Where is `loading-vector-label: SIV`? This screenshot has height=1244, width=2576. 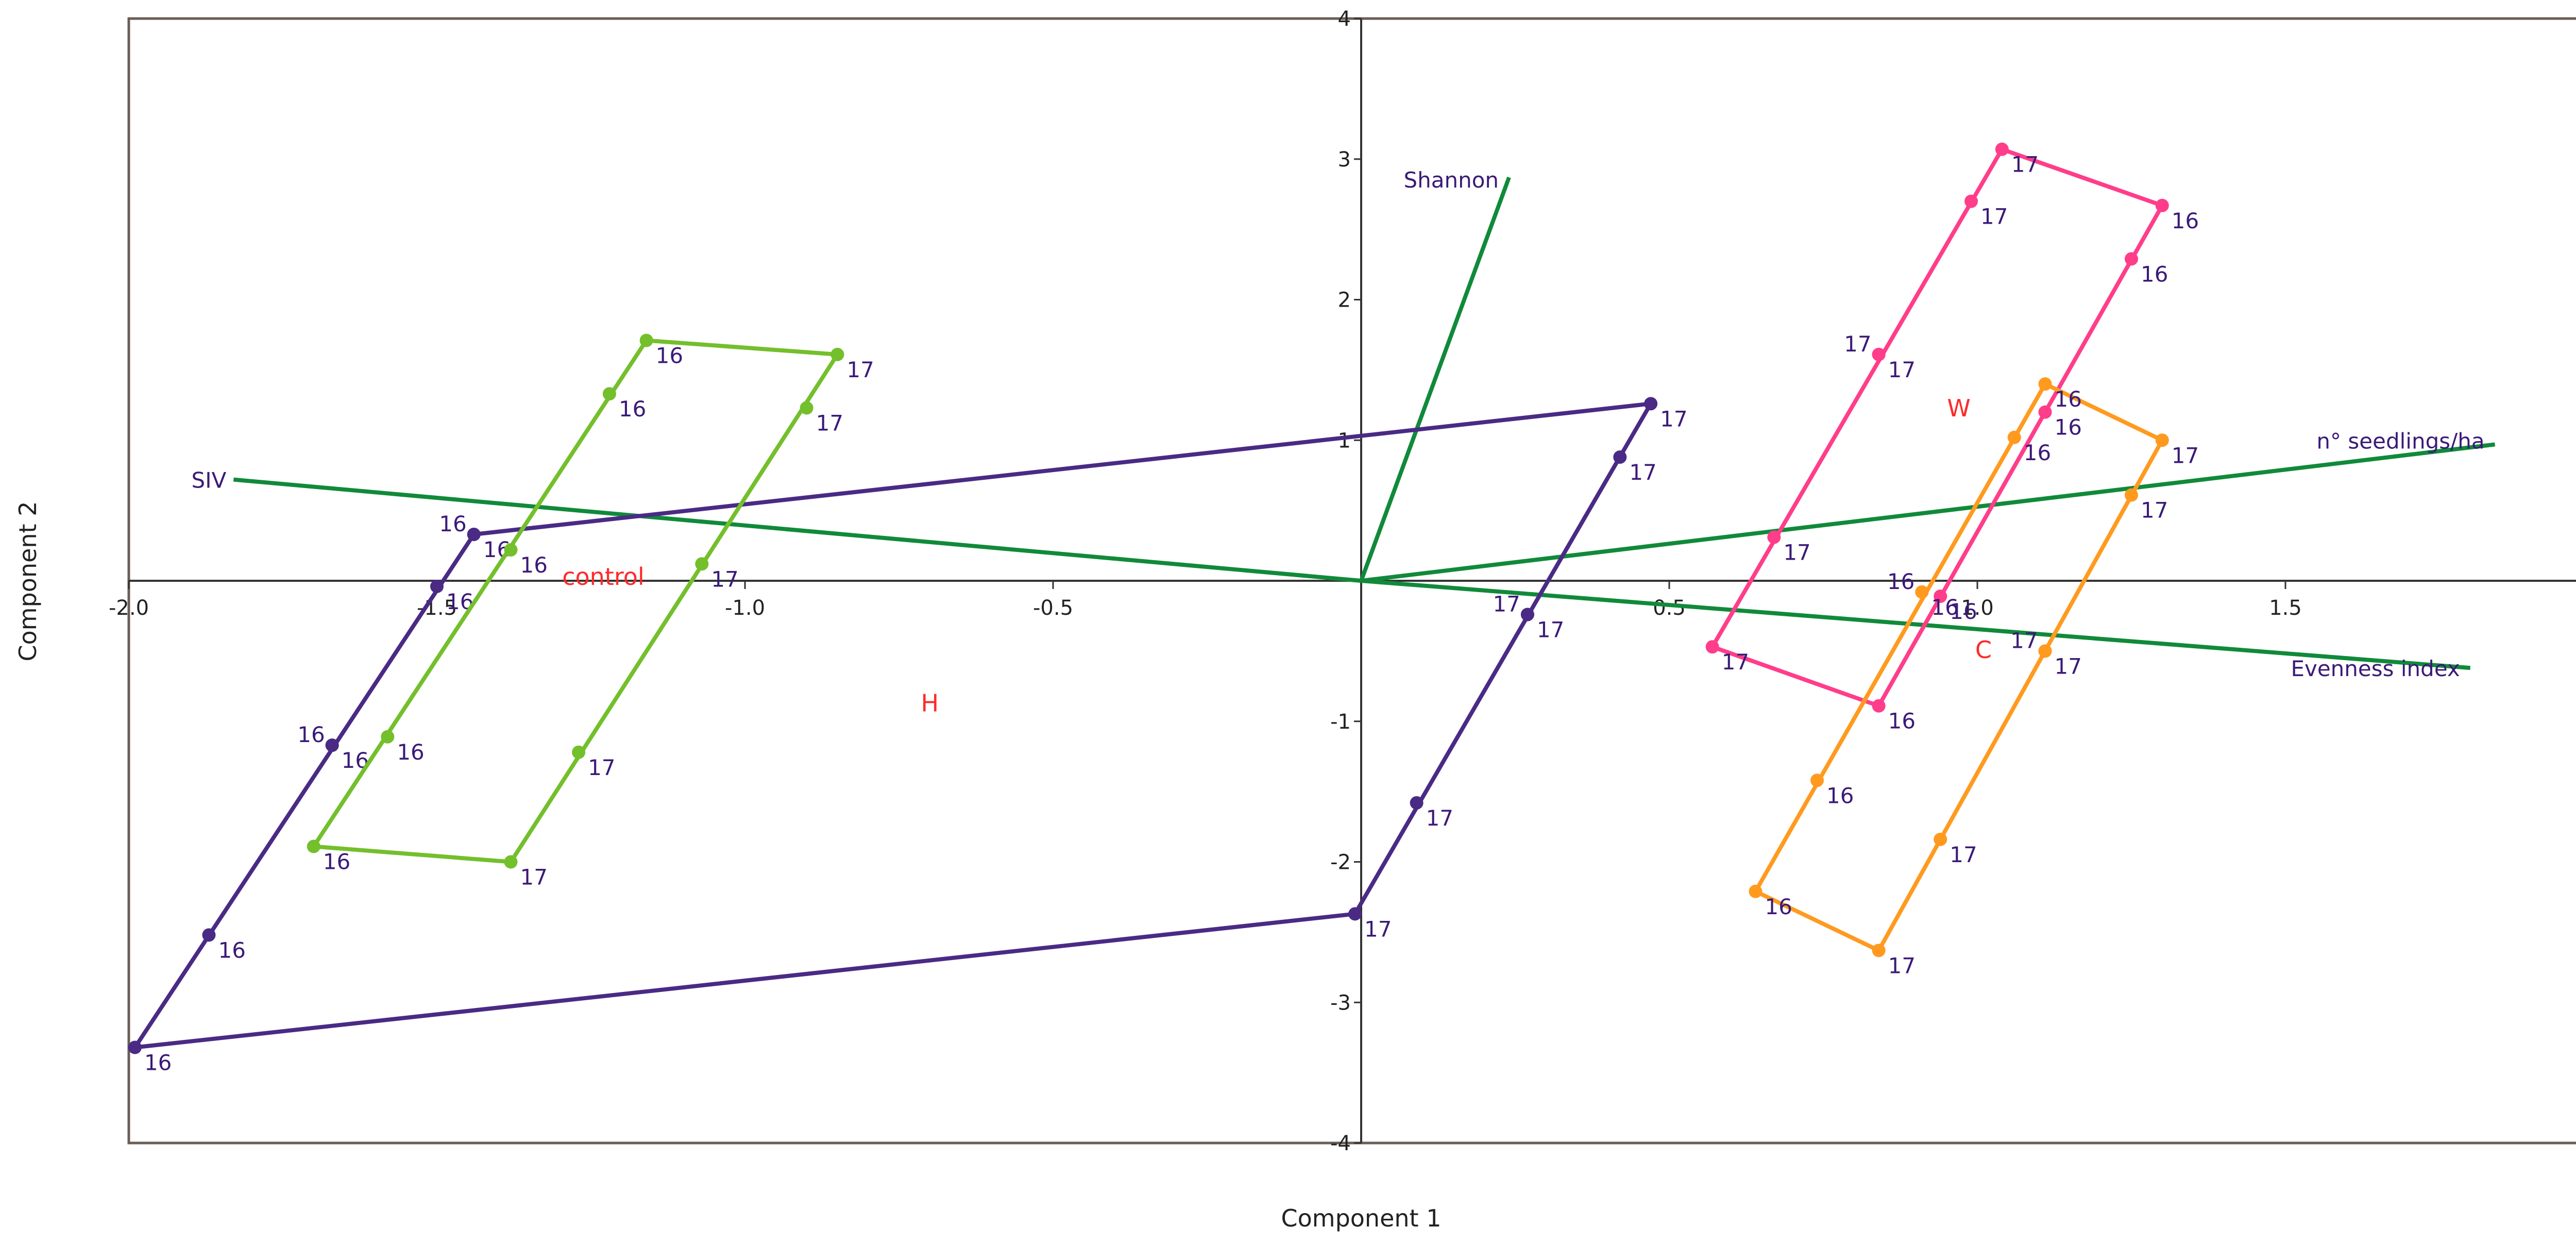
loading-vector-label: SIV is located at coordinates (209, 480).